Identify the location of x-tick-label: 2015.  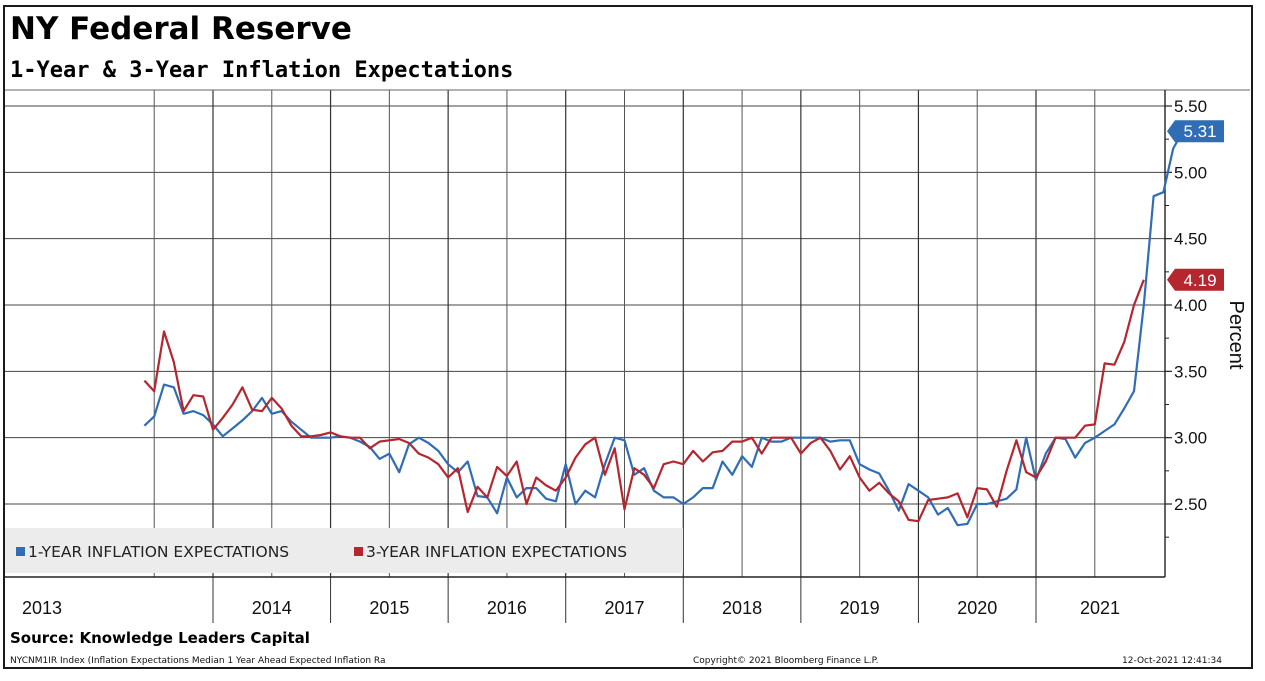
(389, 608).